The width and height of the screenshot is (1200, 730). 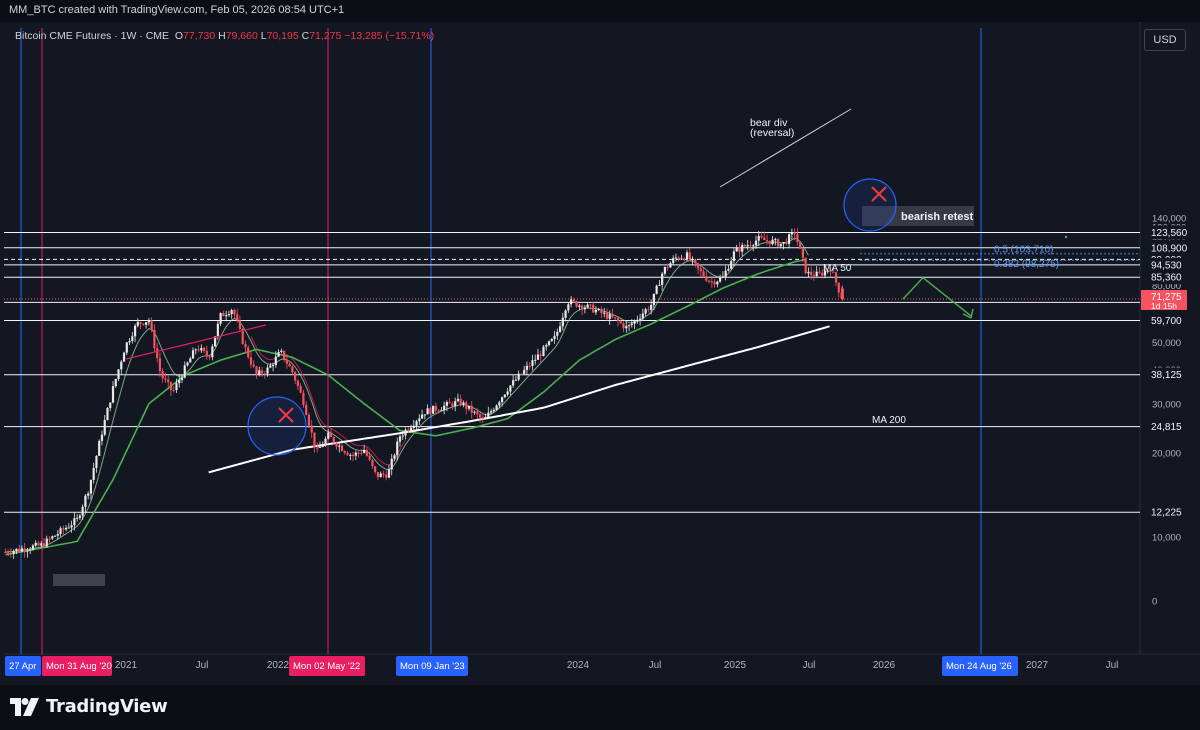 What do you see at coordinates (1166, 405) in the screenshot?
I see `price-tick-label: 30,000` at bounding box center [1166, 405].